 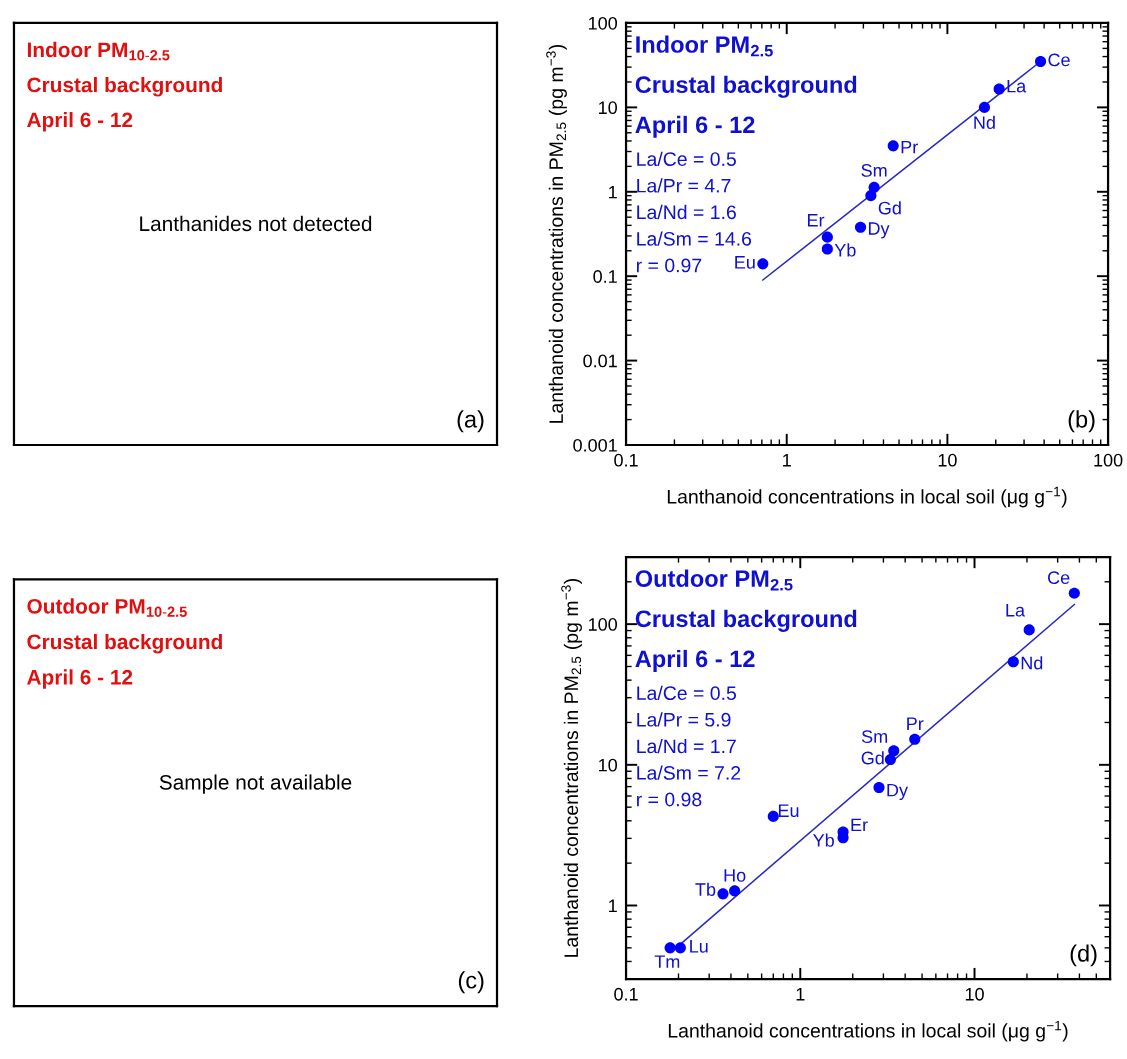 What do you see at coordinates (1081, 421) in the screenshot?
I see `annotation: (b)` at bounding box center [1081, 421].